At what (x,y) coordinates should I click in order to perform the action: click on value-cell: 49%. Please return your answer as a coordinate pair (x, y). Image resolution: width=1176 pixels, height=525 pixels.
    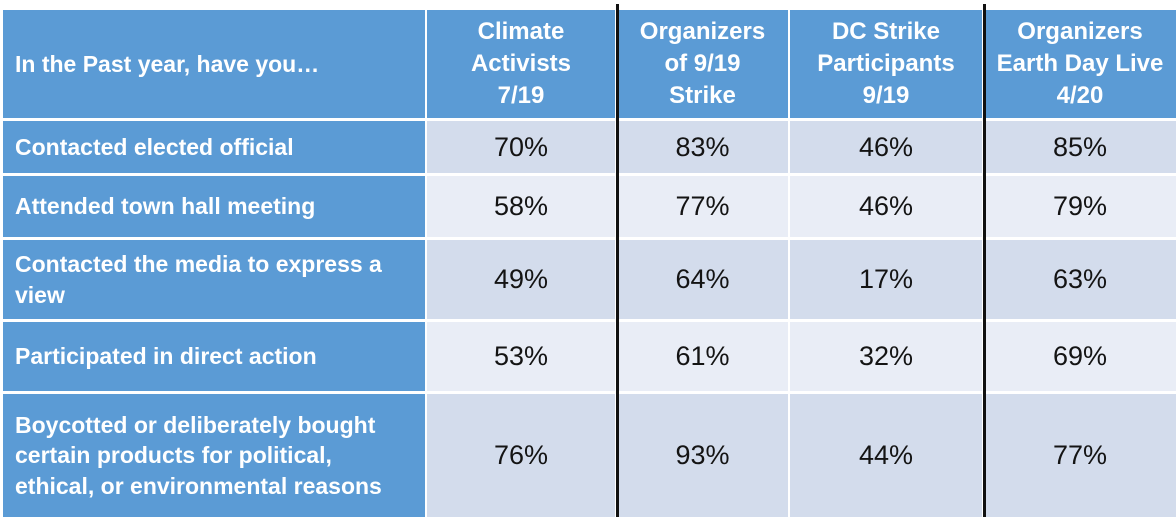
    Looking at the image, I should click on (522, 281).